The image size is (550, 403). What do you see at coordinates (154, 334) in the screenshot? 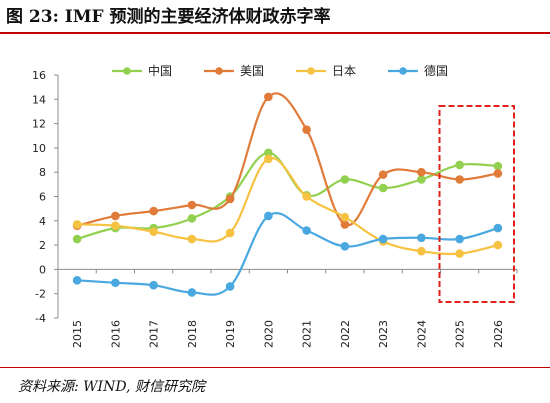
I see `x-tick-label: 2017` at bounding box center [154, 334].